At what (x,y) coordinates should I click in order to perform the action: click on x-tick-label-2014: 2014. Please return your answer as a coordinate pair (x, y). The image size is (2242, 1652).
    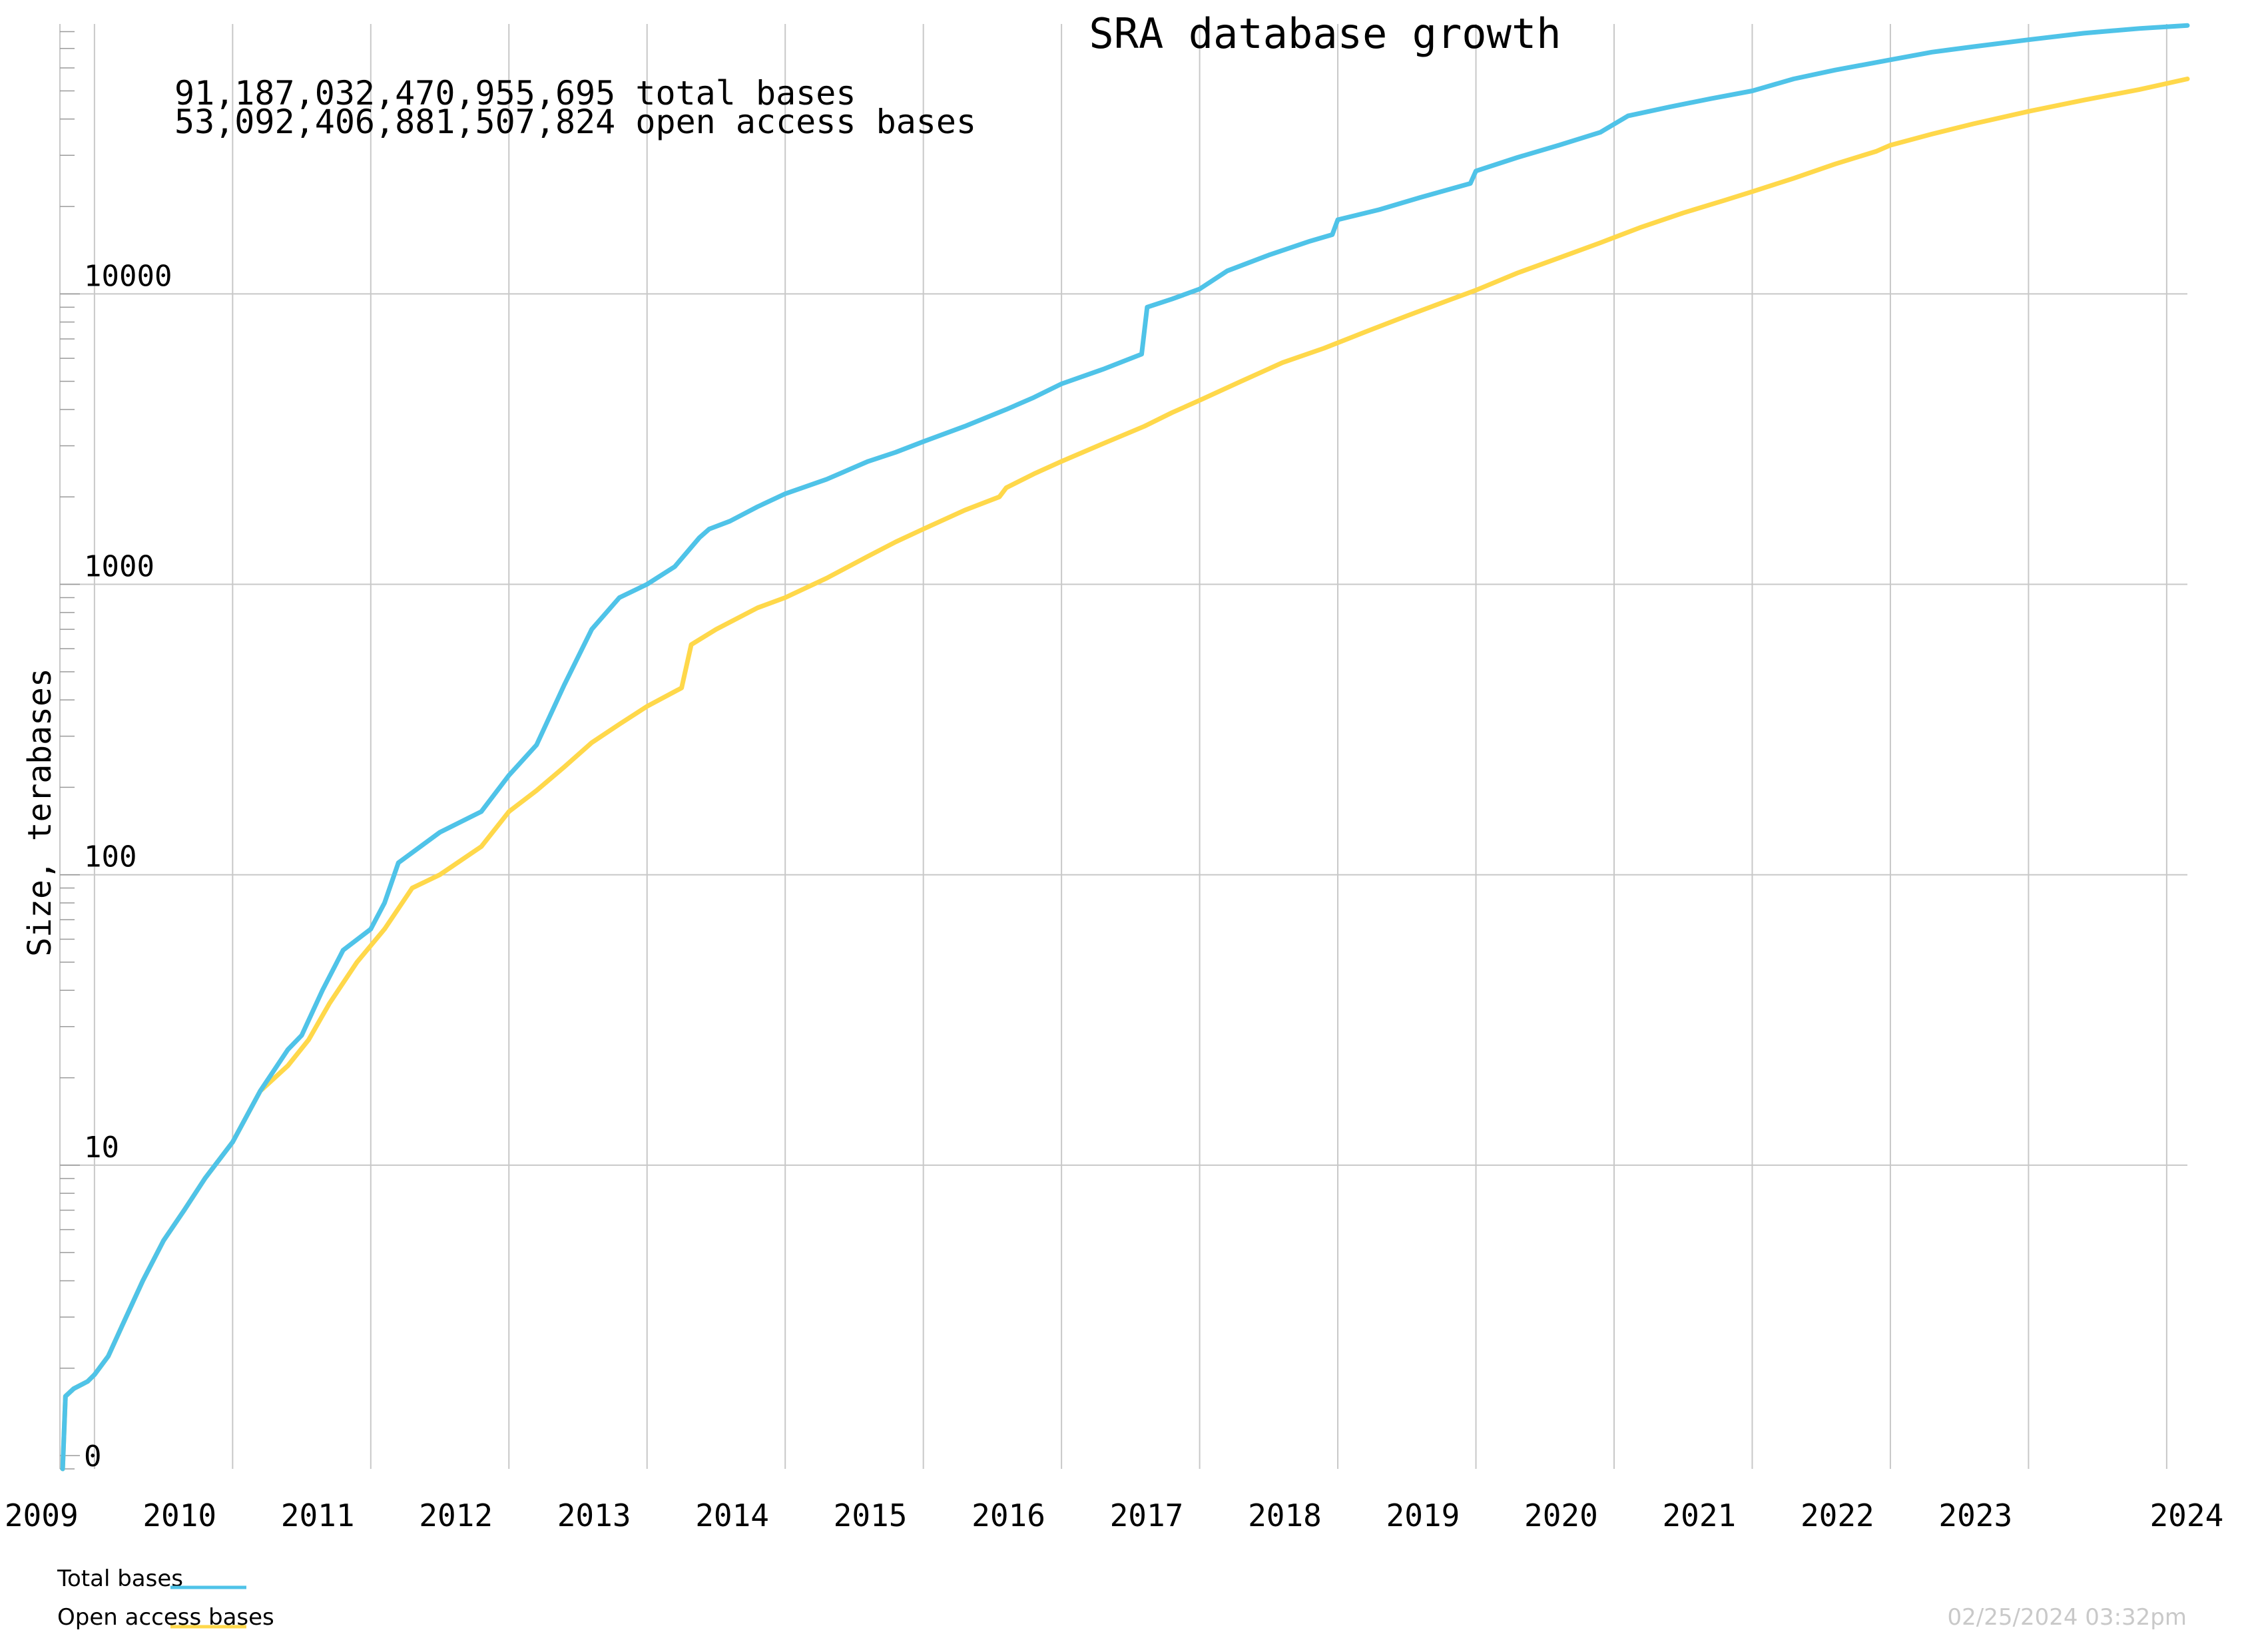
    Looking at the image, I should click on (732, 1515).